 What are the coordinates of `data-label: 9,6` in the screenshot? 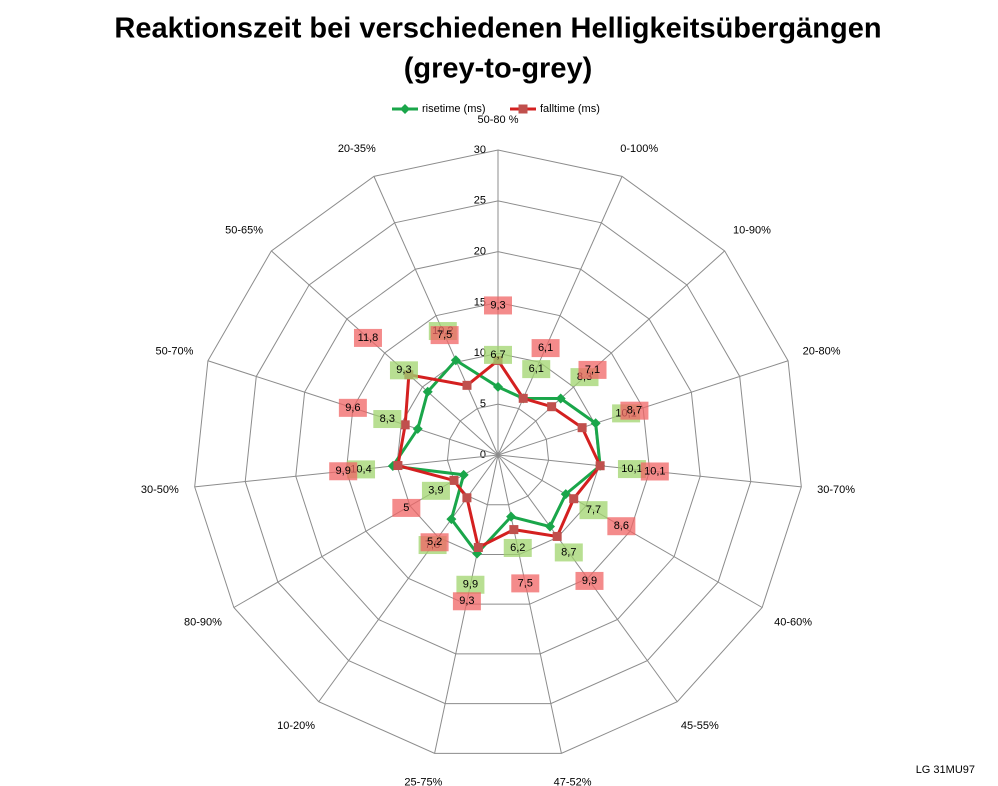 It's located at (352, 408).